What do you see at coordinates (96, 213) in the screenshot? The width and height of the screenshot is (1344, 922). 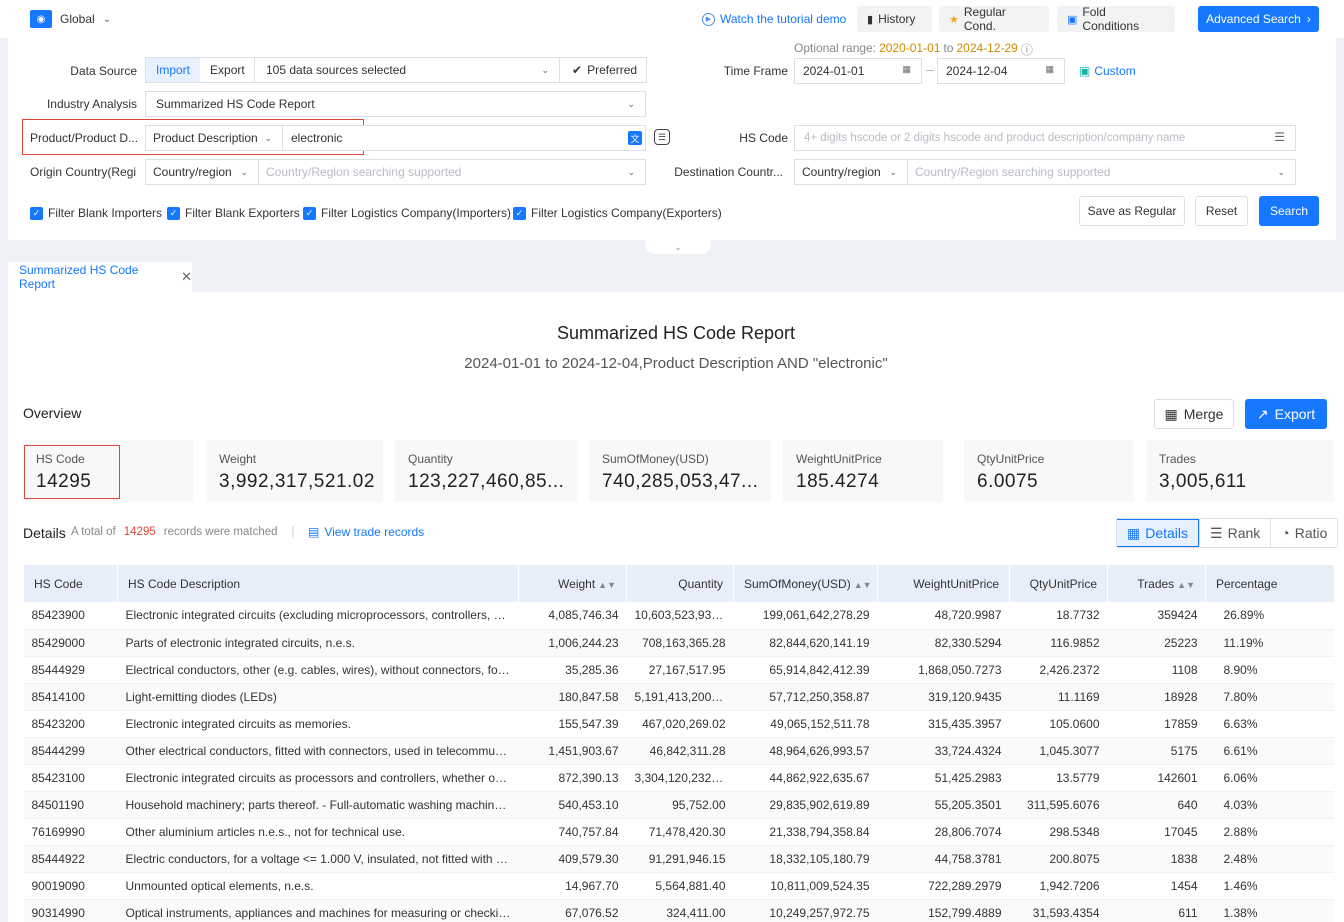 I see `filter-blank-importers-checkbox: ✓ Filter Blank Importers` at bounding box center [96, 213].